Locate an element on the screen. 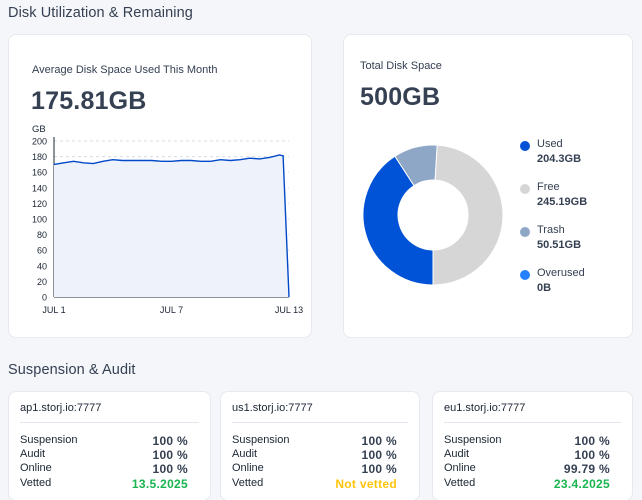  legend-dot-free is located at coordinates (525, 189).